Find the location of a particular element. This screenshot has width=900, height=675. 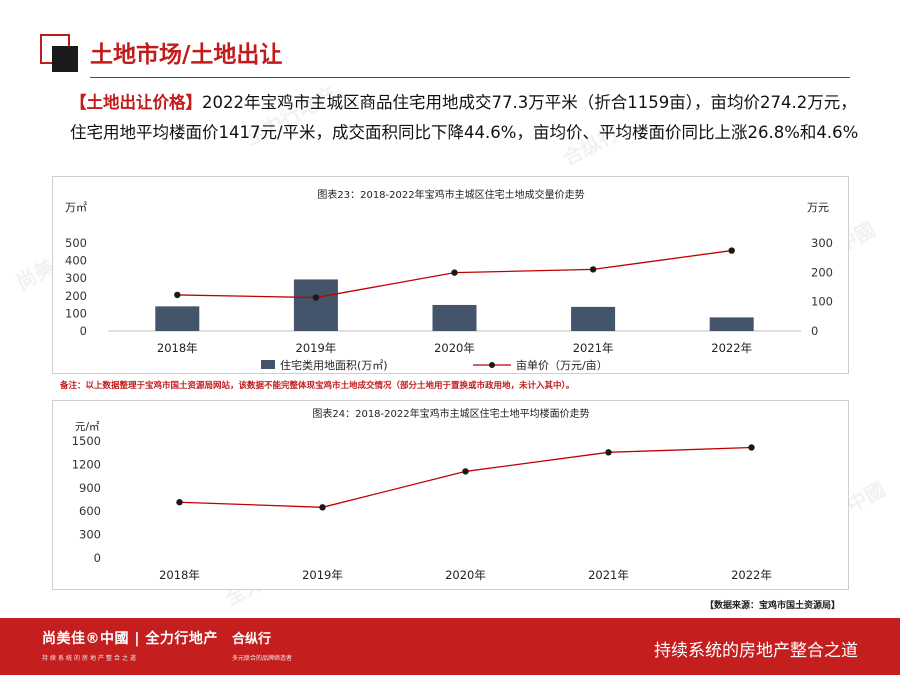

chart2-x-tick-label: 2020年 is located at coordinates (465, 575).